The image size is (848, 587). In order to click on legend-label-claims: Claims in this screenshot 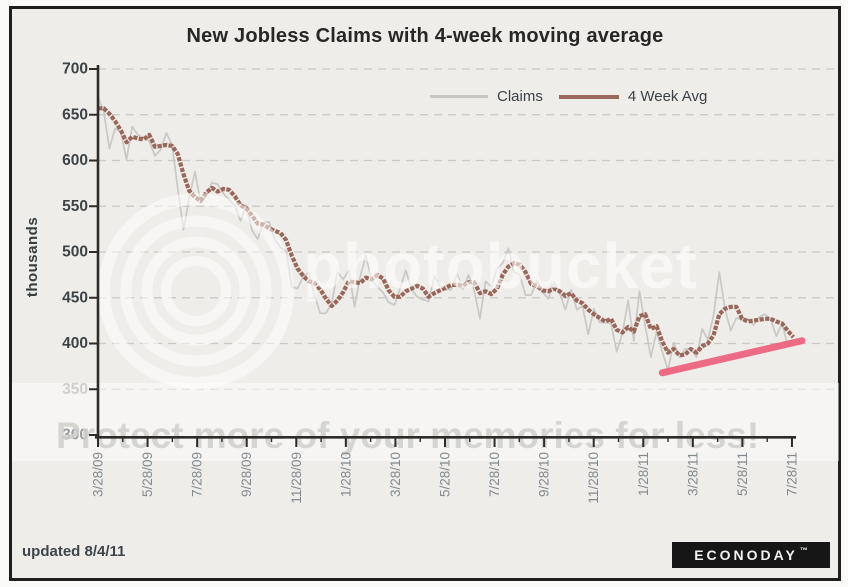, I will do `click(520, 96)`.